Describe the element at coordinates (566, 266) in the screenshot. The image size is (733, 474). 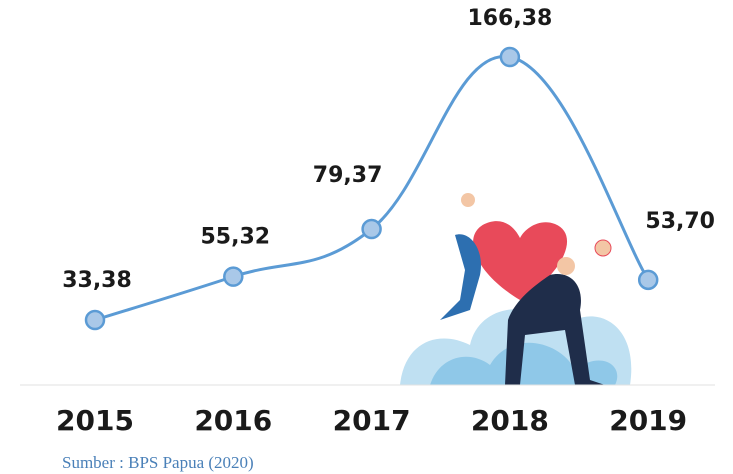
I see `head` at that location.